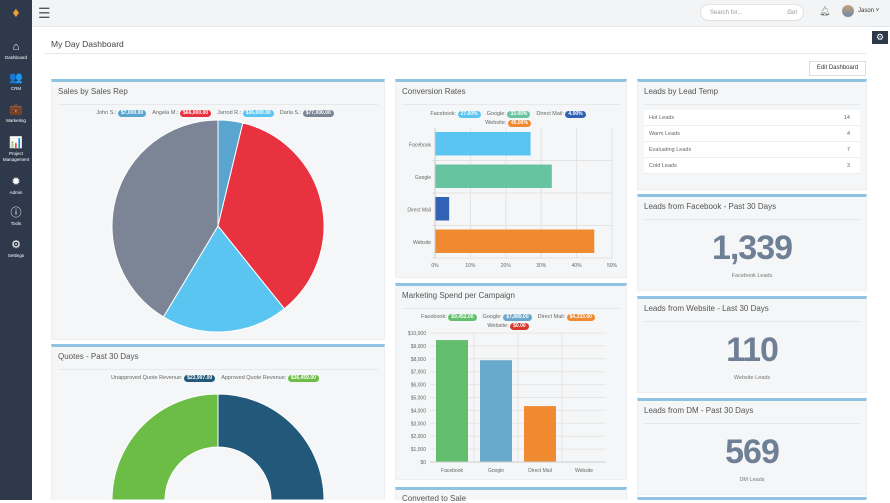 Image resolution: width=890 pixels, height=503 pixels. Describe the element at coordinates (584, 471) in the screenshot. I see `x-category-label: Website` at that location.